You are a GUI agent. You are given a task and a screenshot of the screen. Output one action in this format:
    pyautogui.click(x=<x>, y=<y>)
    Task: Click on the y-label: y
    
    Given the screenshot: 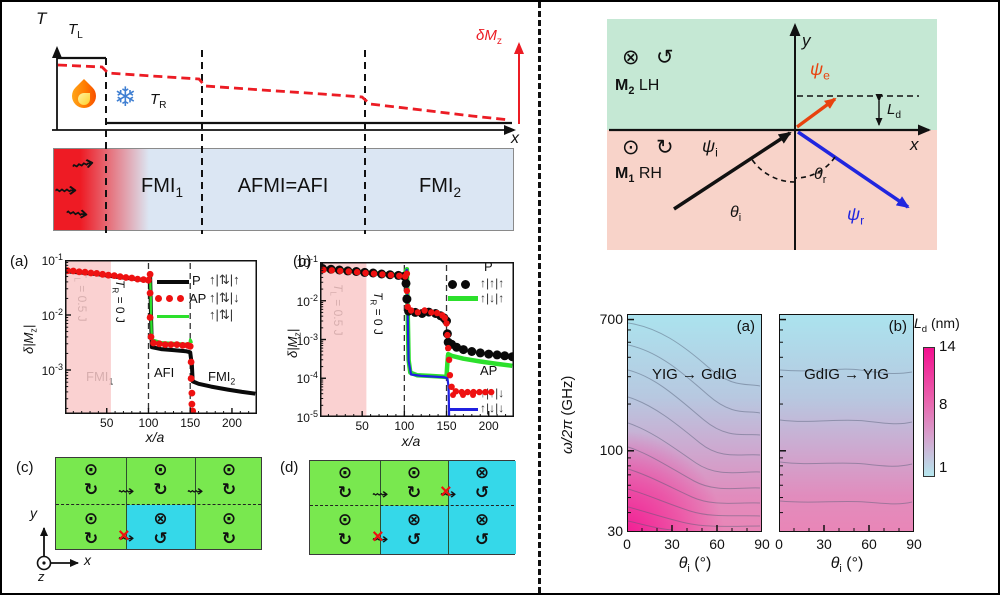 What is the action you would take?
    pyautogui.click(x=806, y=40)
    